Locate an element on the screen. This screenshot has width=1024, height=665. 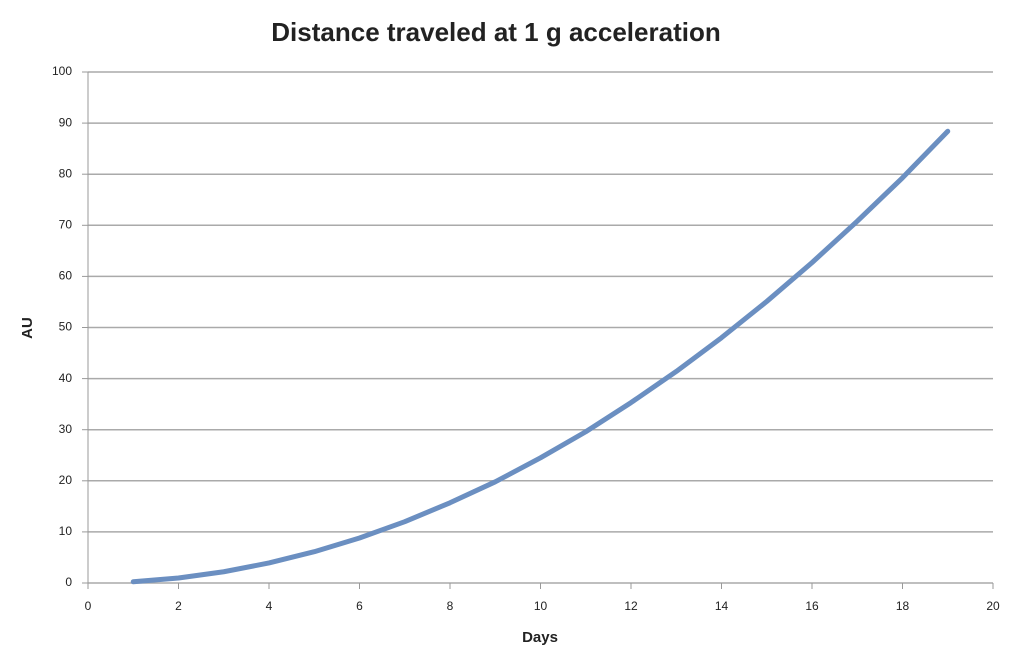
x-tick-label: 8 is located at coordinates (450, 606).